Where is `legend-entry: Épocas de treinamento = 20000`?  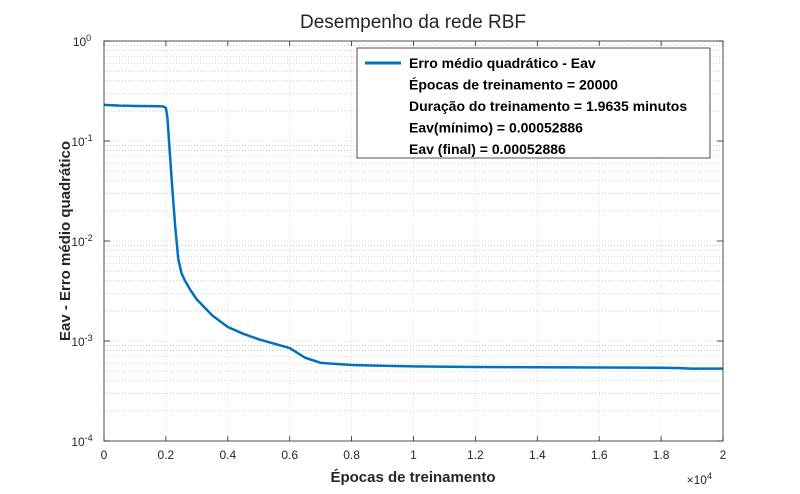 legend-entry: Épocas de treinamento = 20000 is located at coordinates (513, 85).